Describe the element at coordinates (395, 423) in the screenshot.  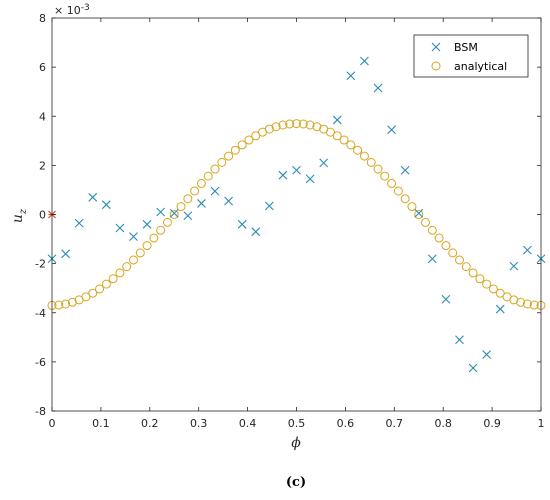
I see `x-tick-label: 0.7` at that location.